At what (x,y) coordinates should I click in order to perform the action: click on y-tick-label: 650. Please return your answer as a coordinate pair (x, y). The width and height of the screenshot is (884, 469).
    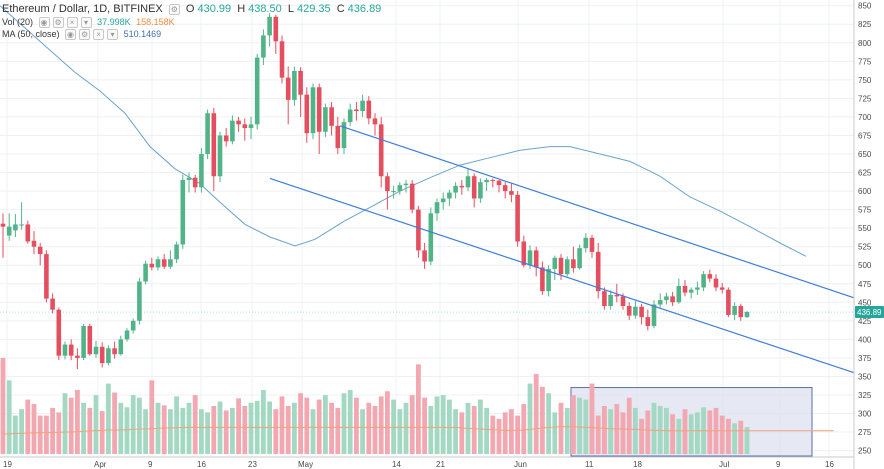
    Looking at the image, I should click on (865, 154).